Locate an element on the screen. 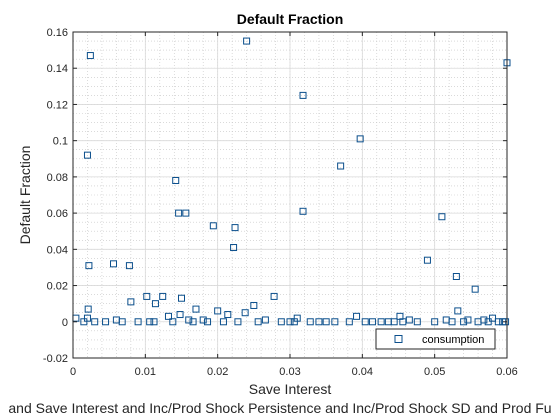 The width and height of the screenshot is (560, 420). y-tick-label: 0 is located at coordinates (65, 323).